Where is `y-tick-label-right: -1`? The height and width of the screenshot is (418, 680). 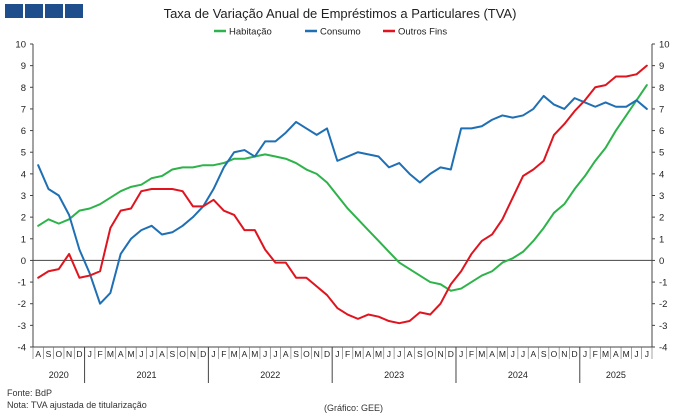 y-tick-label-right: -1 is located at coordinates (663, 283).